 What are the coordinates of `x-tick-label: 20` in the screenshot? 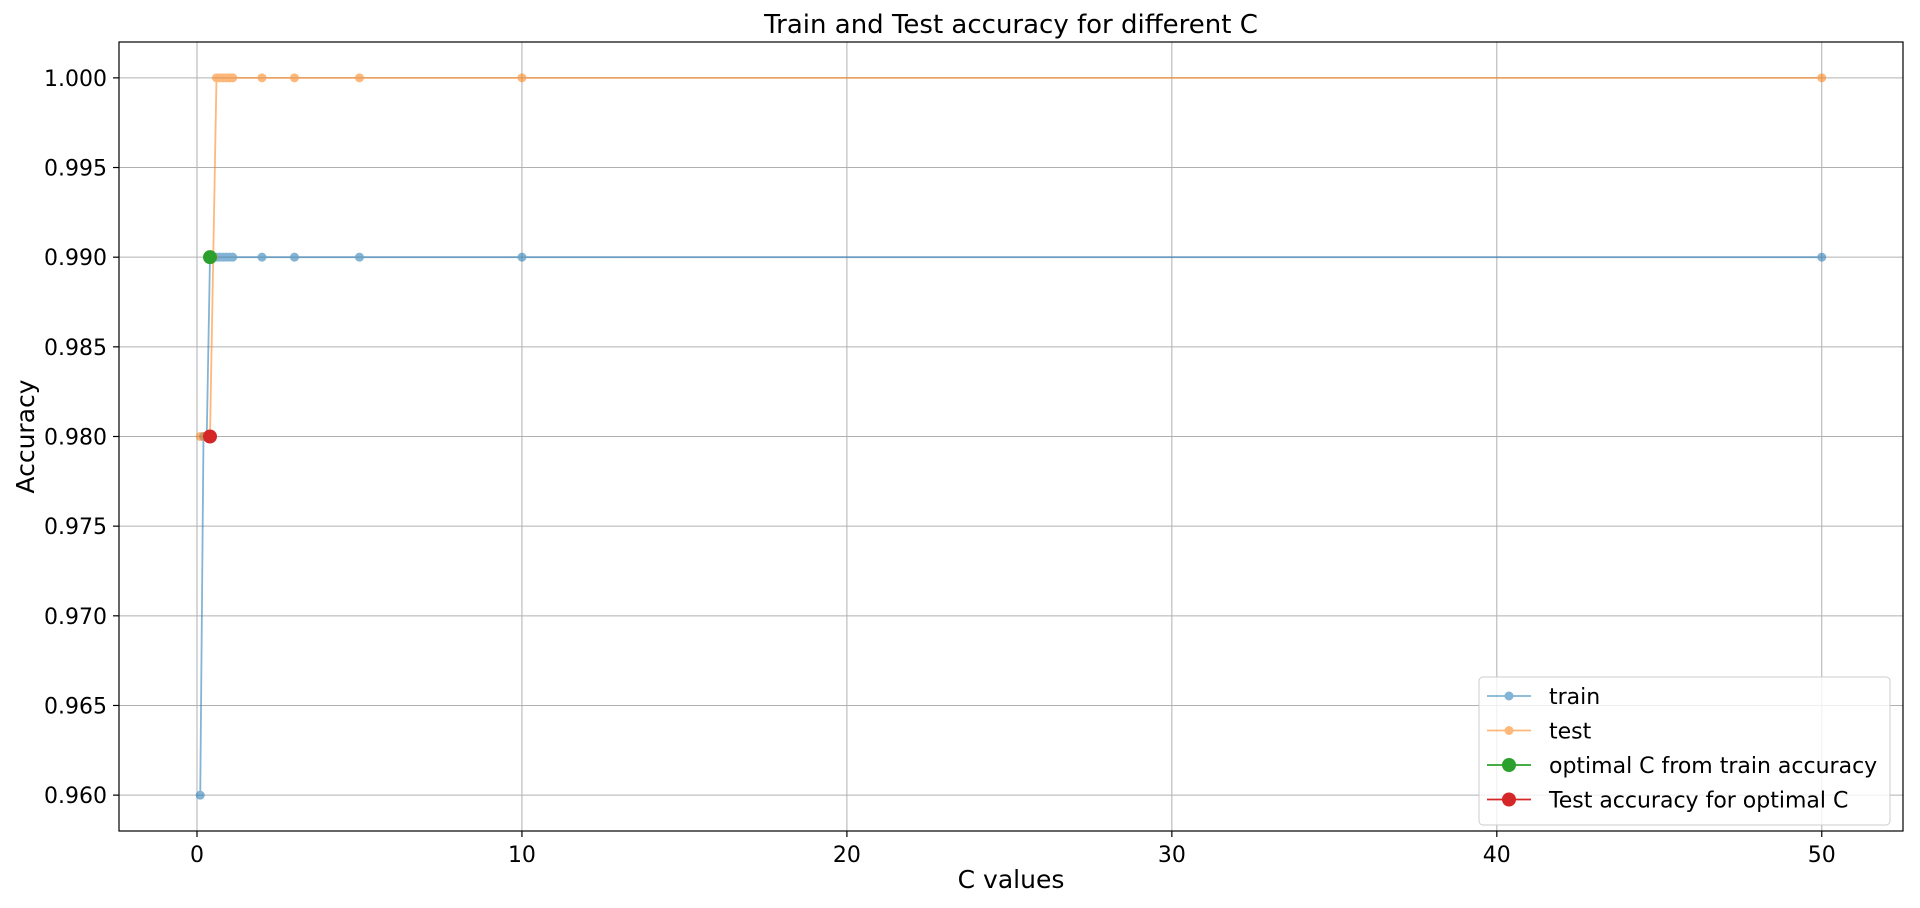 It's located at (847, 855).